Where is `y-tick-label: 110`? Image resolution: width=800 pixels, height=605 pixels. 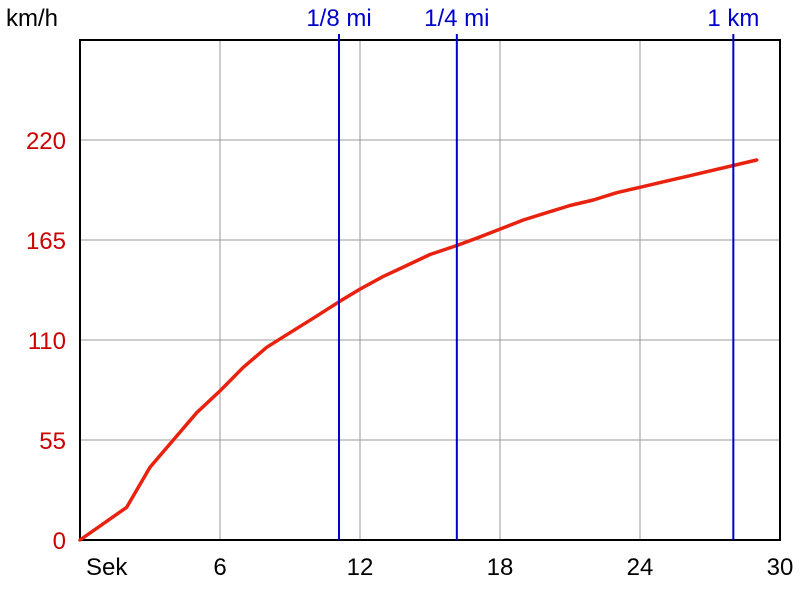 y-tick-label: 110 is located at coordinates (47, 341).